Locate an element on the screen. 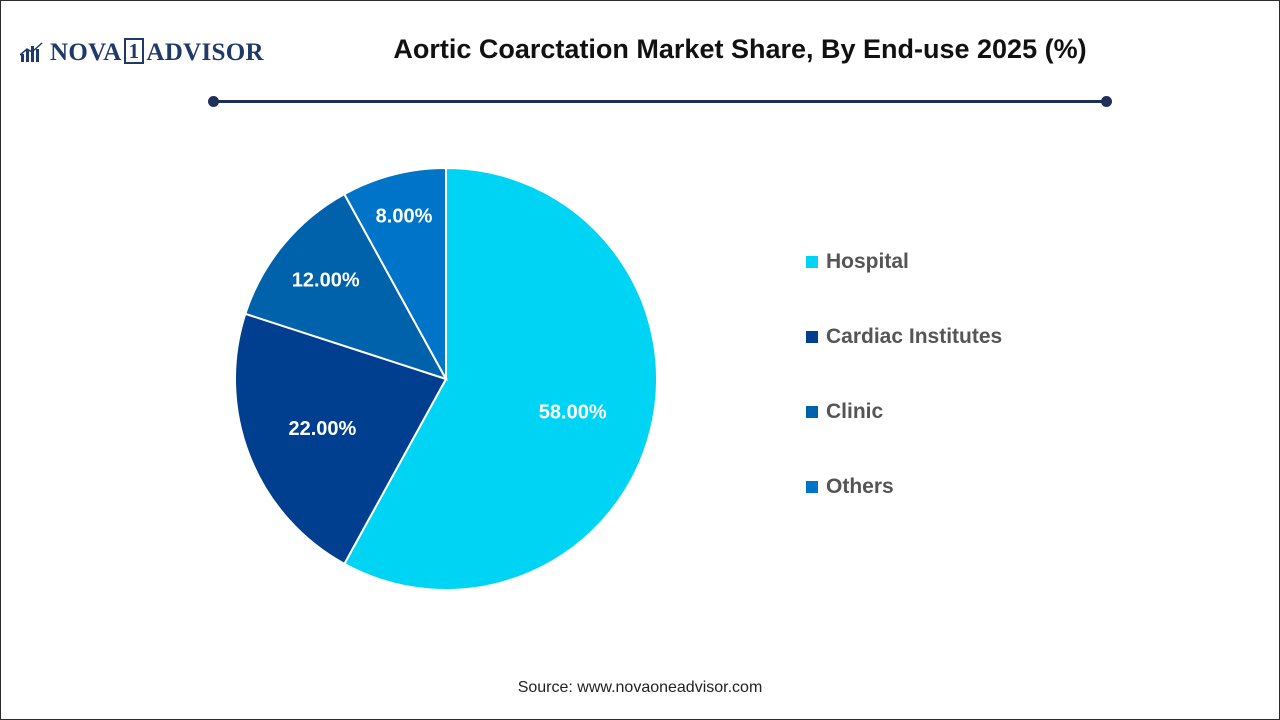 The width and height of the screenshot is (1280, 720). pie-slice-cardiac-institutes is located at coordinates (341, 439).